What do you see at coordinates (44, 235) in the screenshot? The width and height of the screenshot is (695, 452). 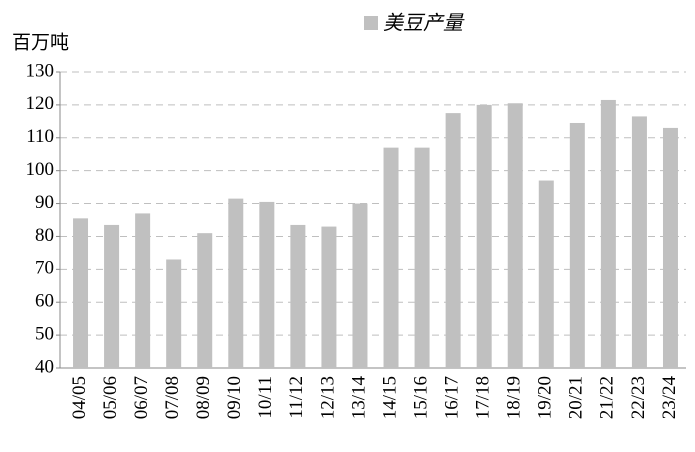 I see `y-tick-label: 80` at bounding box center [44, 235].